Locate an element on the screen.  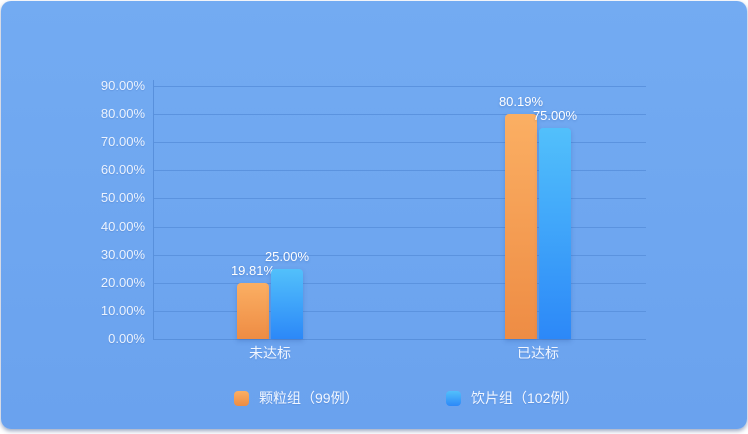
y-axis-tick-label: 90.00% is located at coordinates (122, 85).